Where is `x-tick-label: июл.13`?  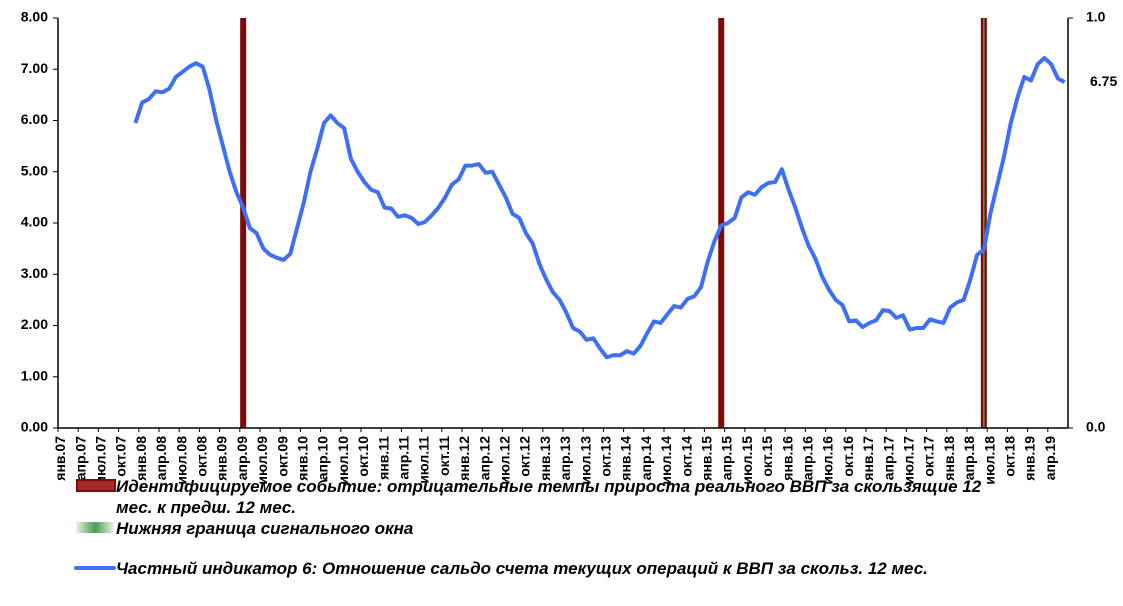 x-tick-label: июл.13 is located at coordinates (585, 460).